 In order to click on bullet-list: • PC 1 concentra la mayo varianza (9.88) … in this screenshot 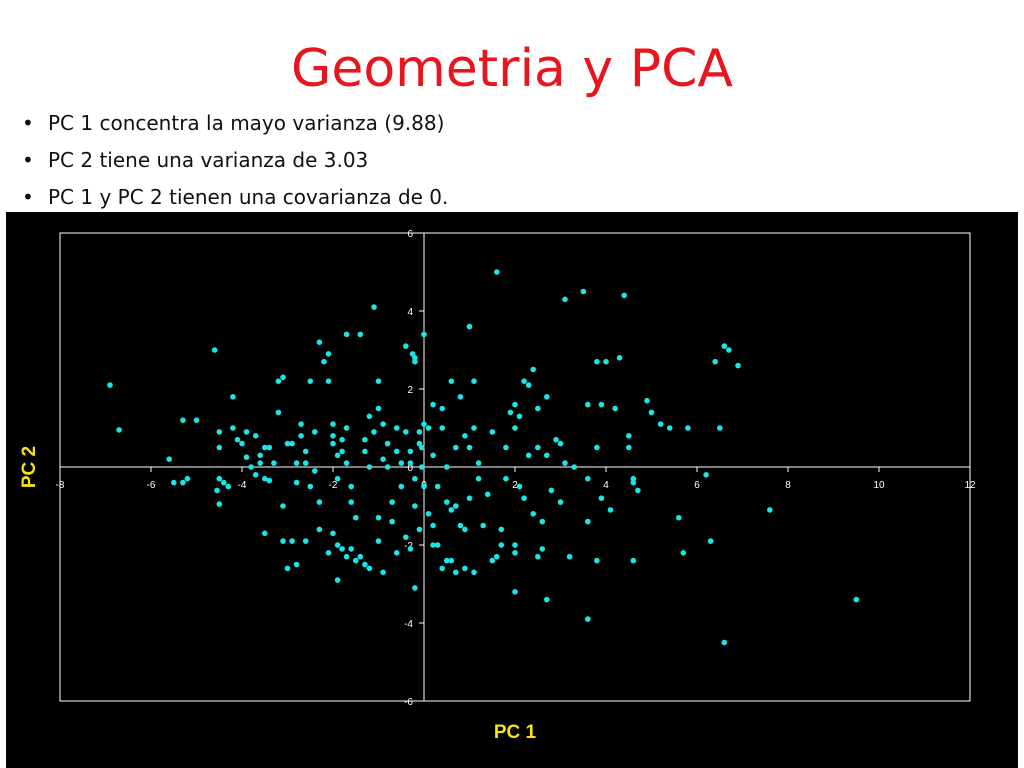, I will do `click(234, 163)`.